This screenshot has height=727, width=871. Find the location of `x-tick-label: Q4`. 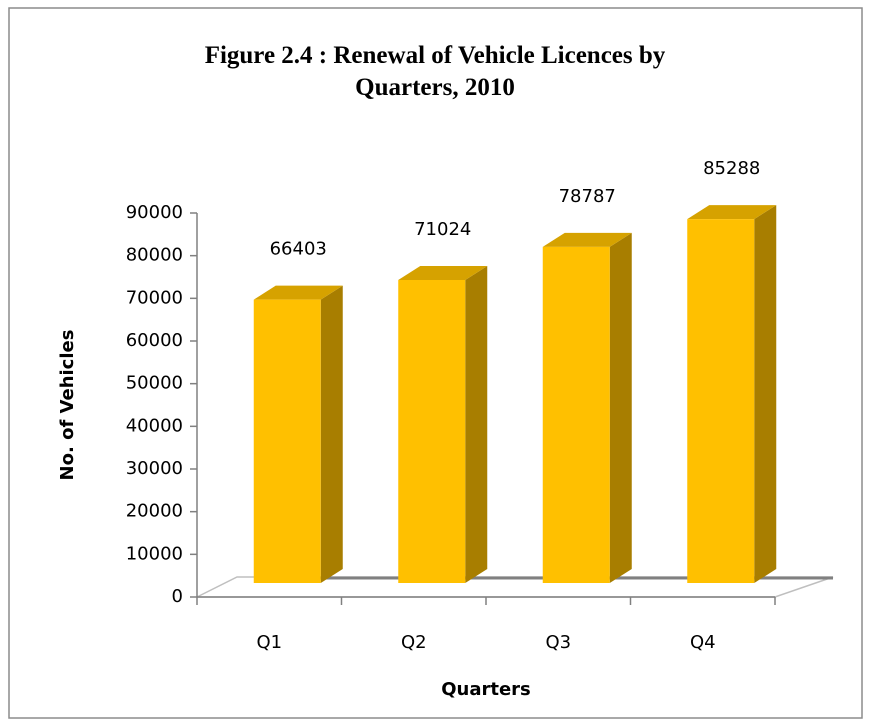

x-tick-label: Q4 is located at coordinates (703, 642).